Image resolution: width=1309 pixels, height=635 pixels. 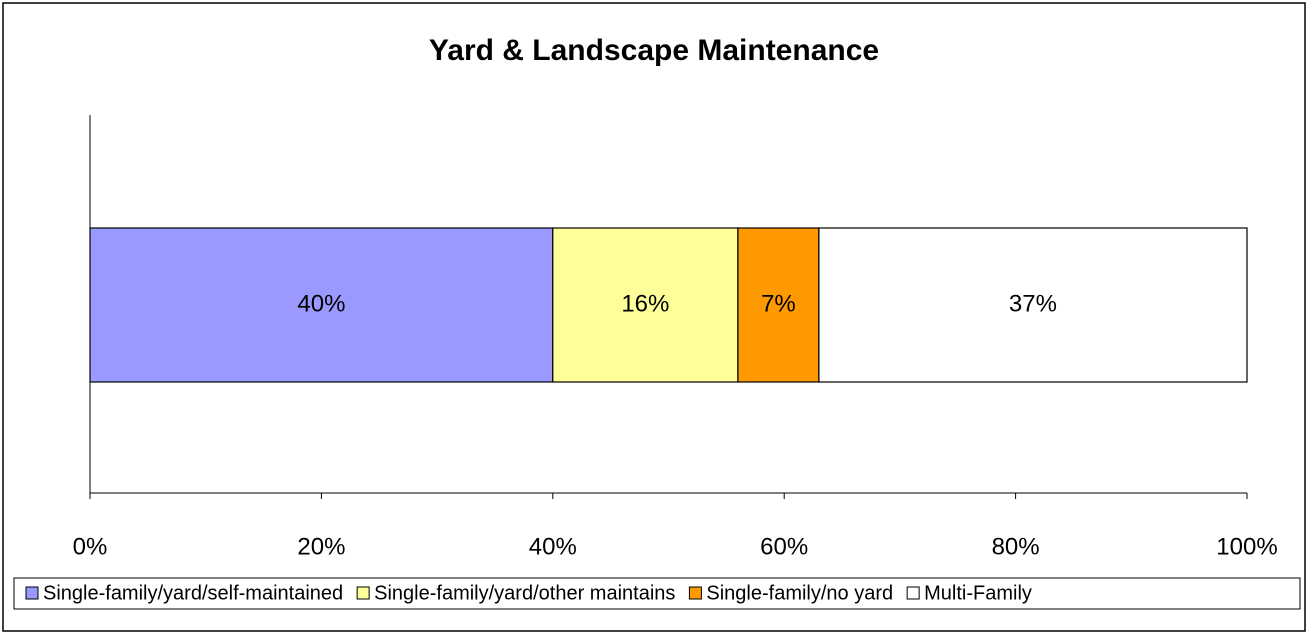 I want to click on legend-label: Single-family/yard/other maintains, so click(x=524, y=593).